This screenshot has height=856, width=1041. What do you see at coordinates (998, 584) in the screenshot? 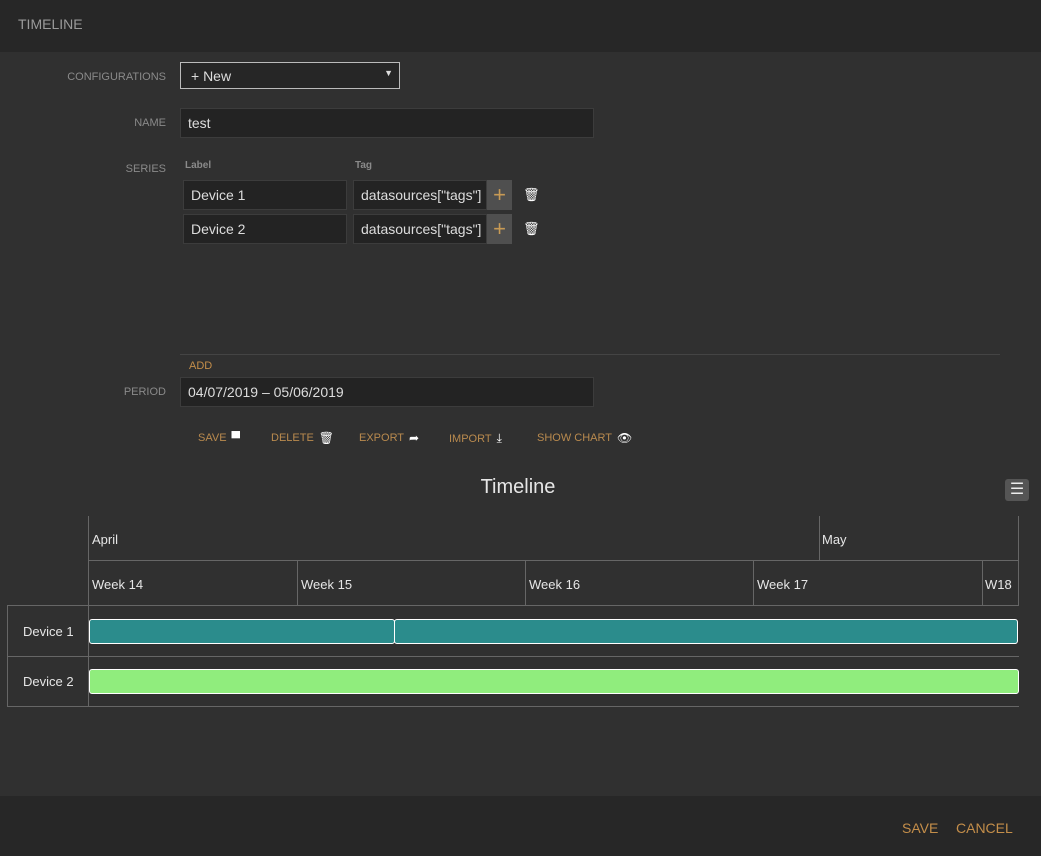
I see `week-label: W18` at bounding box center [998, 584].